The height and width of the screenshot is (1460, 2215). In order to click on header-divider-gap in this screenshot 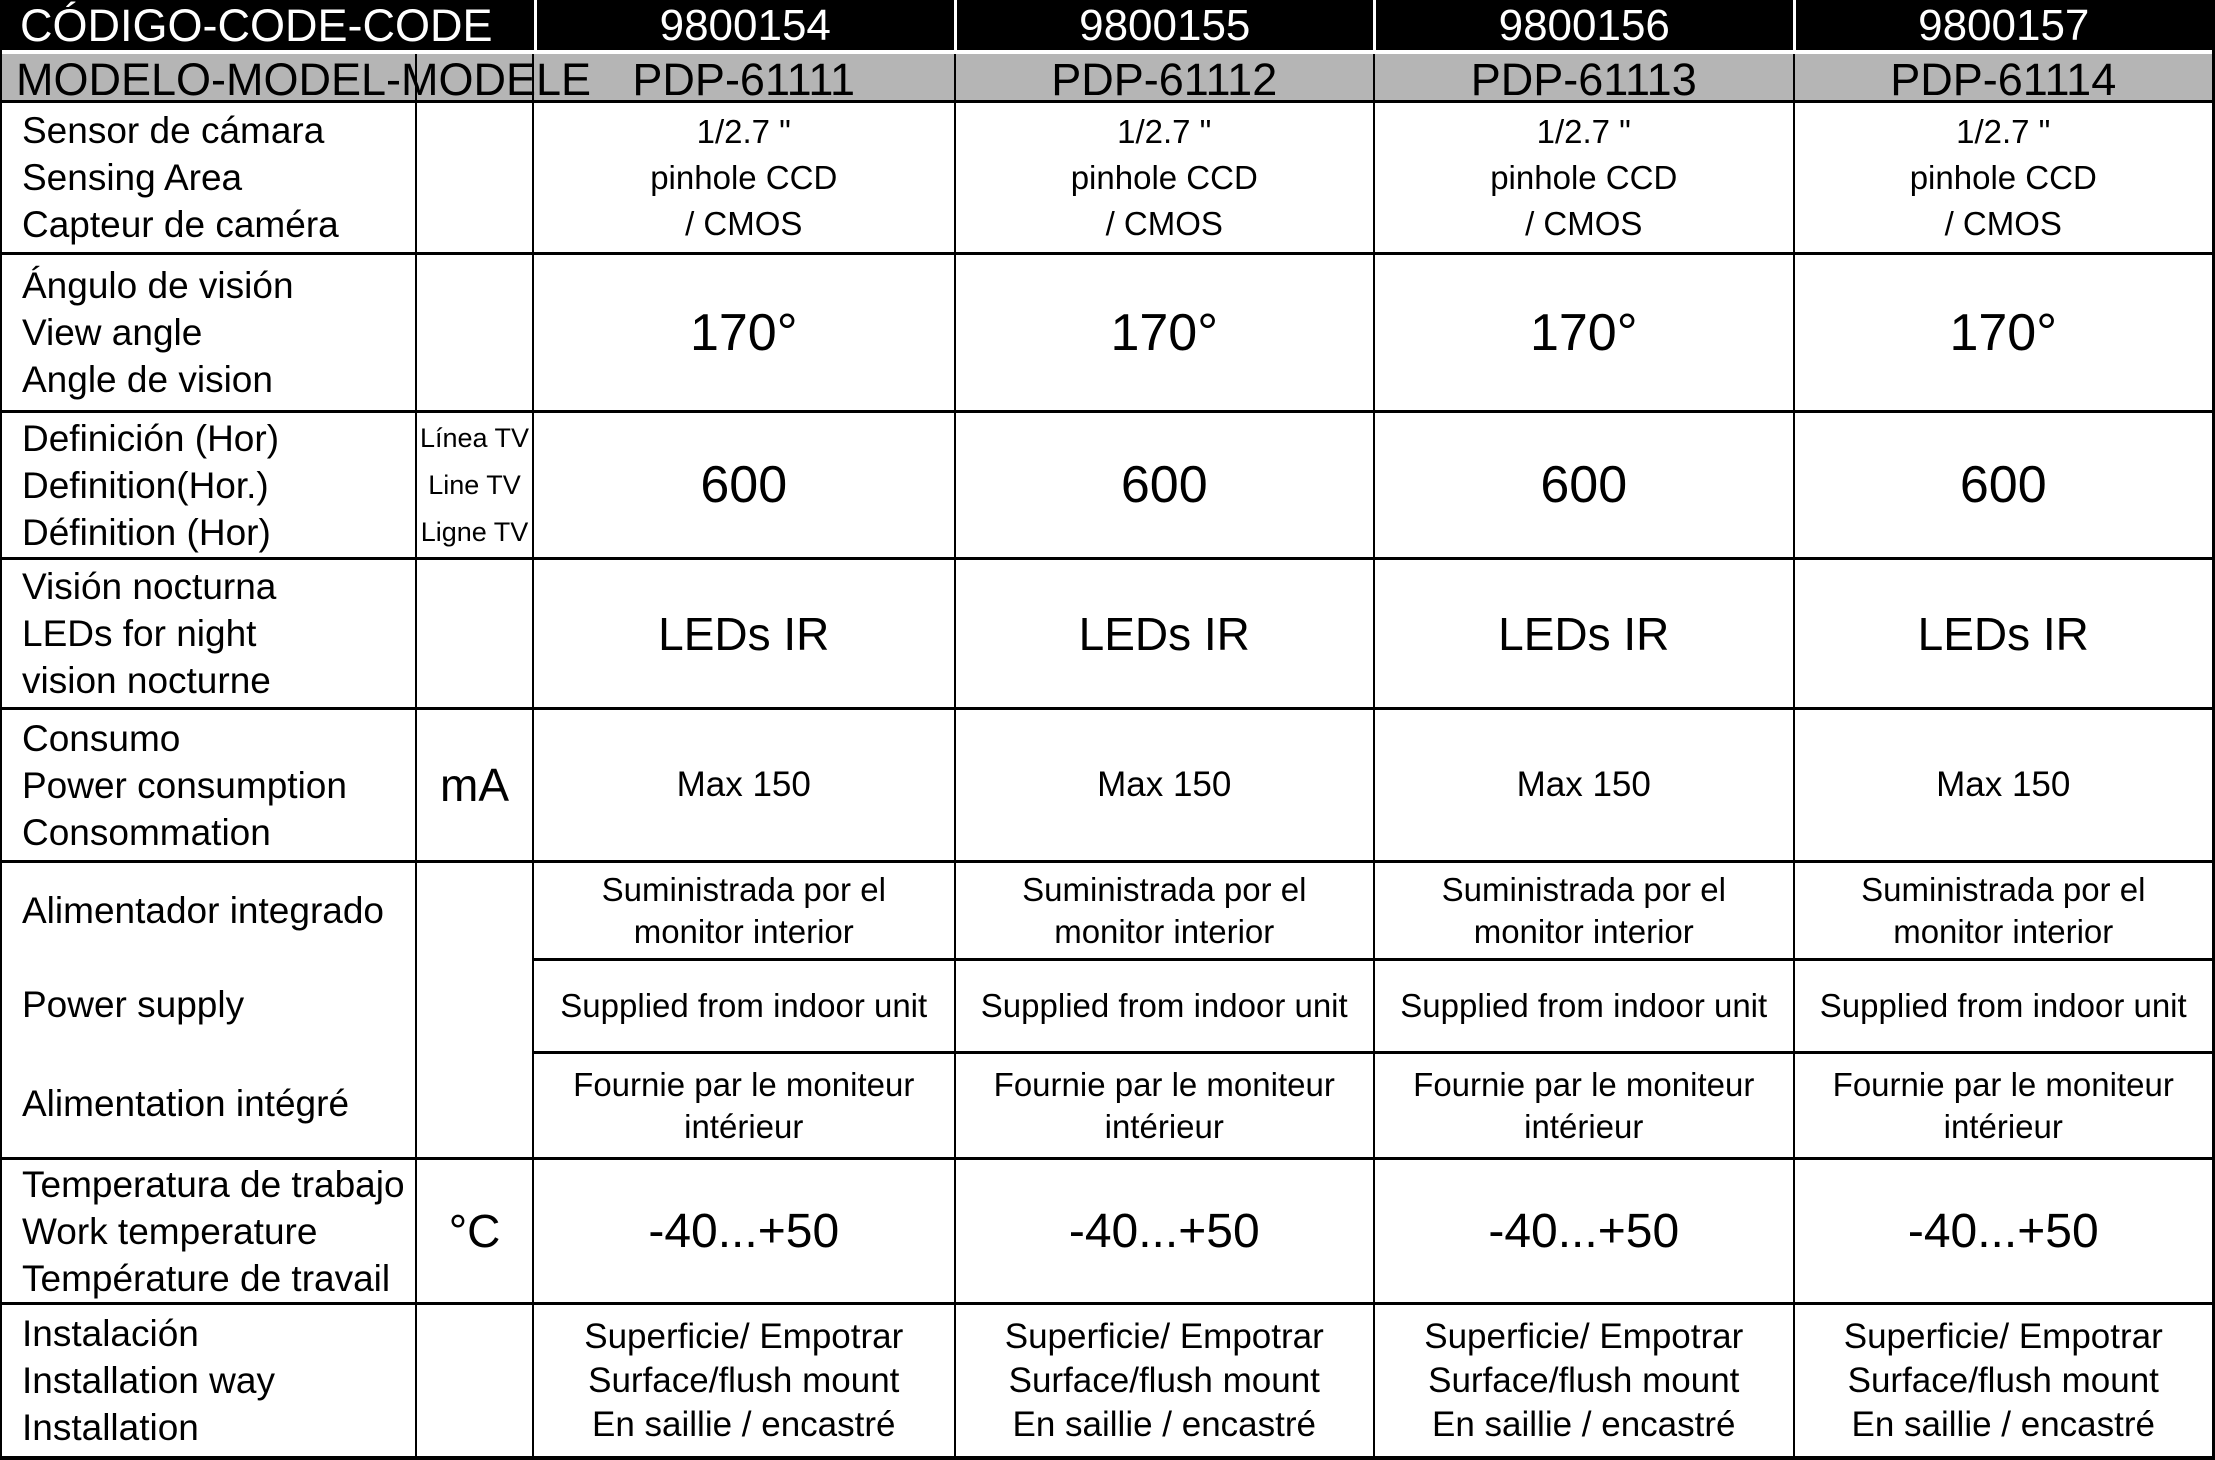, I will do `click(1107, 52)`.